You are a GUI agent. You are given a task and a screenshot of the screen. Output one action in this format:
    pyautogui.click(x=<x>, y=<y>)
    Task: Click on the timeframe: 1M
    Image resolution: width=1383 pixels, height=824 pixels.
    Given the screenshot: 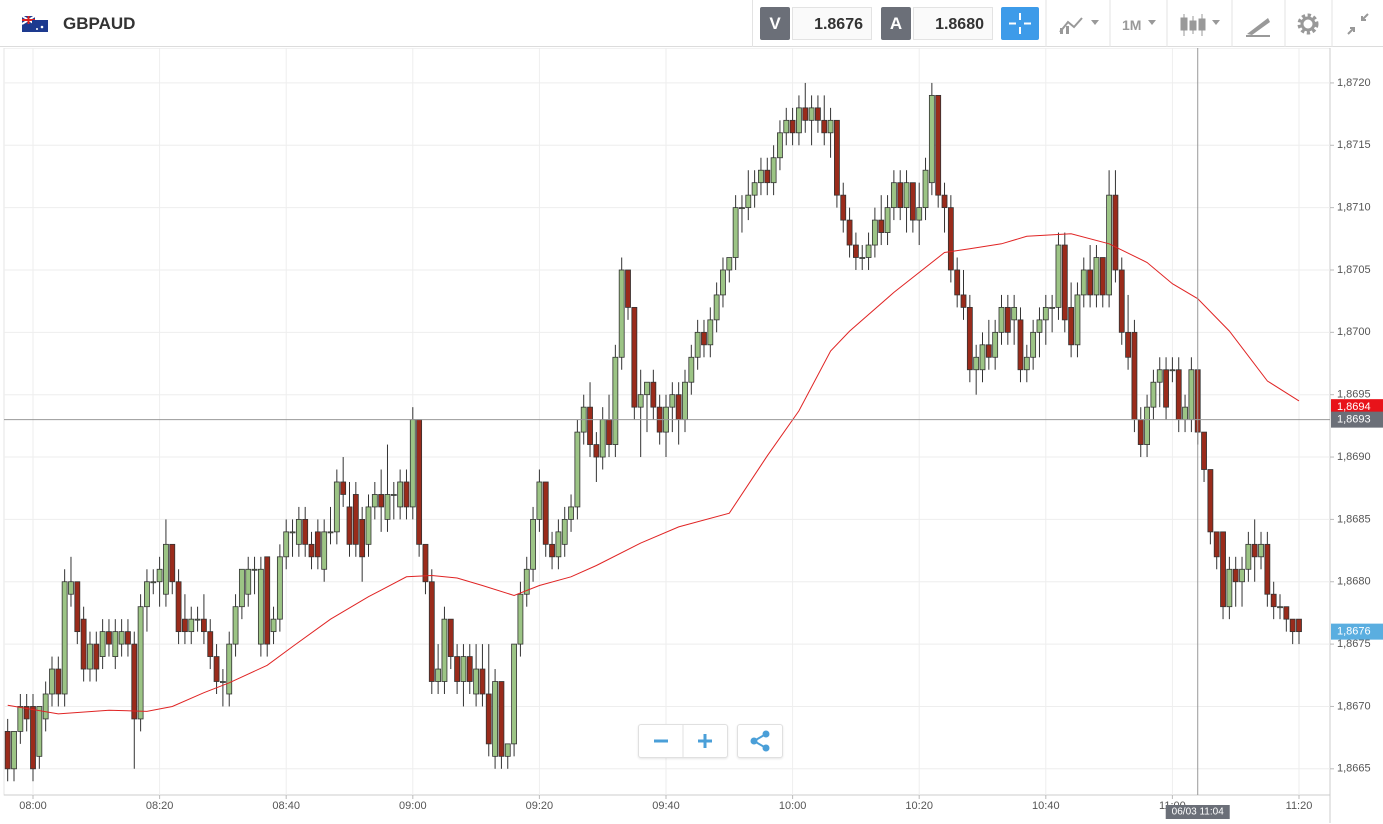 What is the action you would take?
    pyautogui.click(x=1131, y=25)
    